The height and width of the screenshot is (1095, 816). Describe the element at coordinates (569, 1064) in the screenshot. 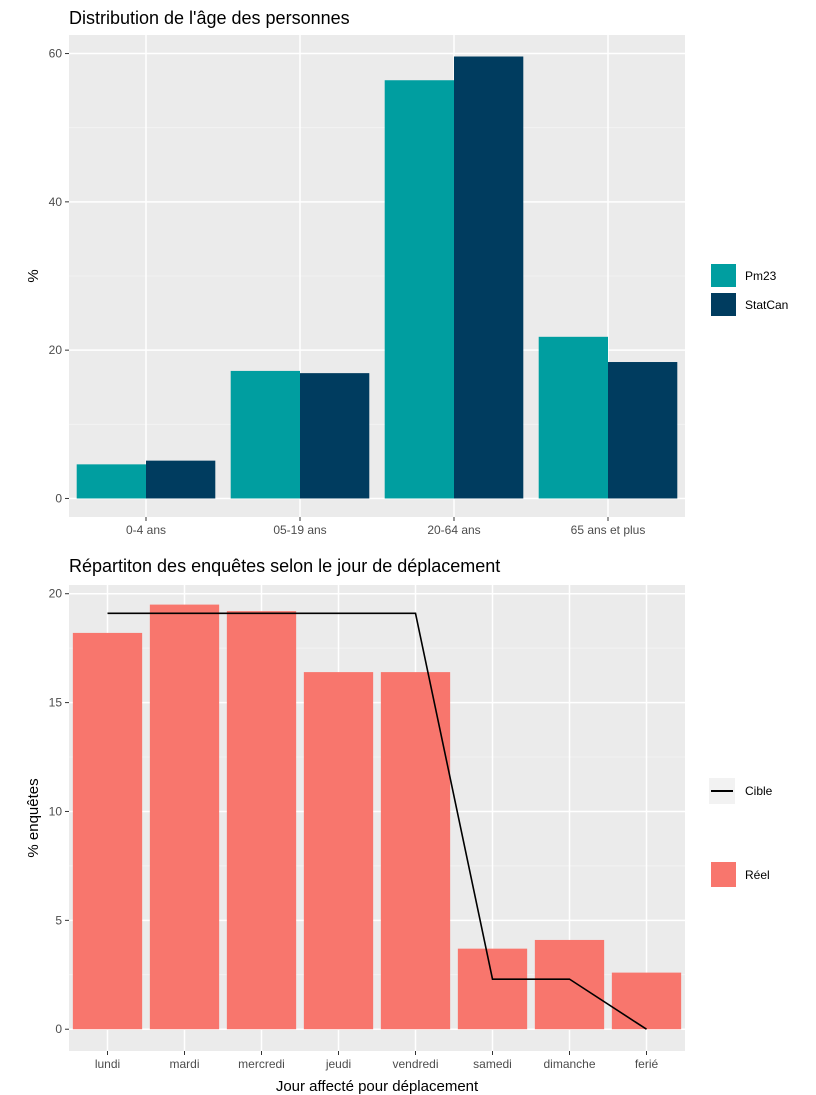

I see `x-tick-label: dimanche` at that location.